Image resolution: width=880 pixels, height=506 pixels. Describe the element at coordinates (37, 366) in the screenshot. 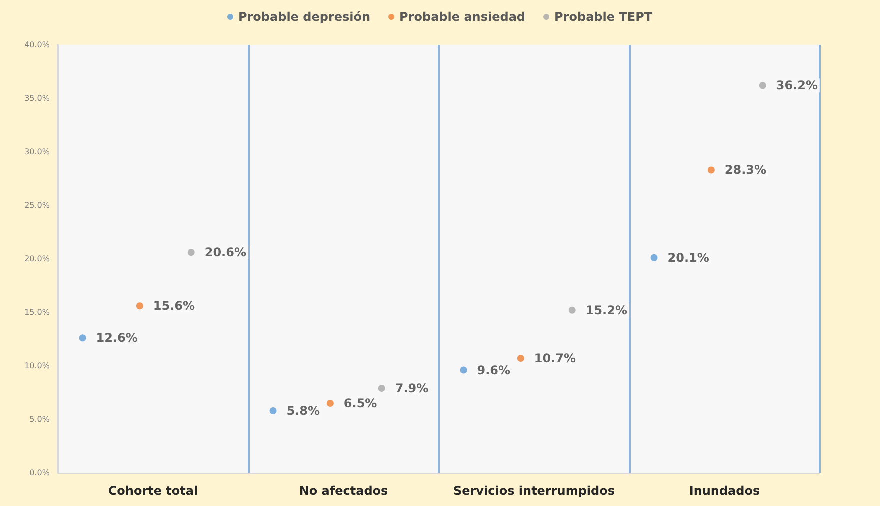

I see `y-tick-label: 10.0%` at that location.